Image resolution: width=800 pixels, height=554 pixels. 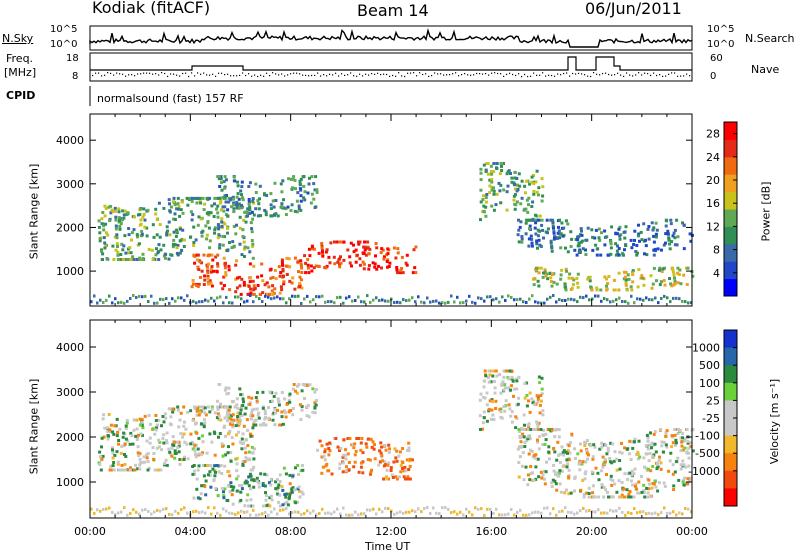 What do you see at coordinates (721, 44) in the screenshot?
I see `nsearch-tick-bottom: 10^0` at bounding box center [721, 44].